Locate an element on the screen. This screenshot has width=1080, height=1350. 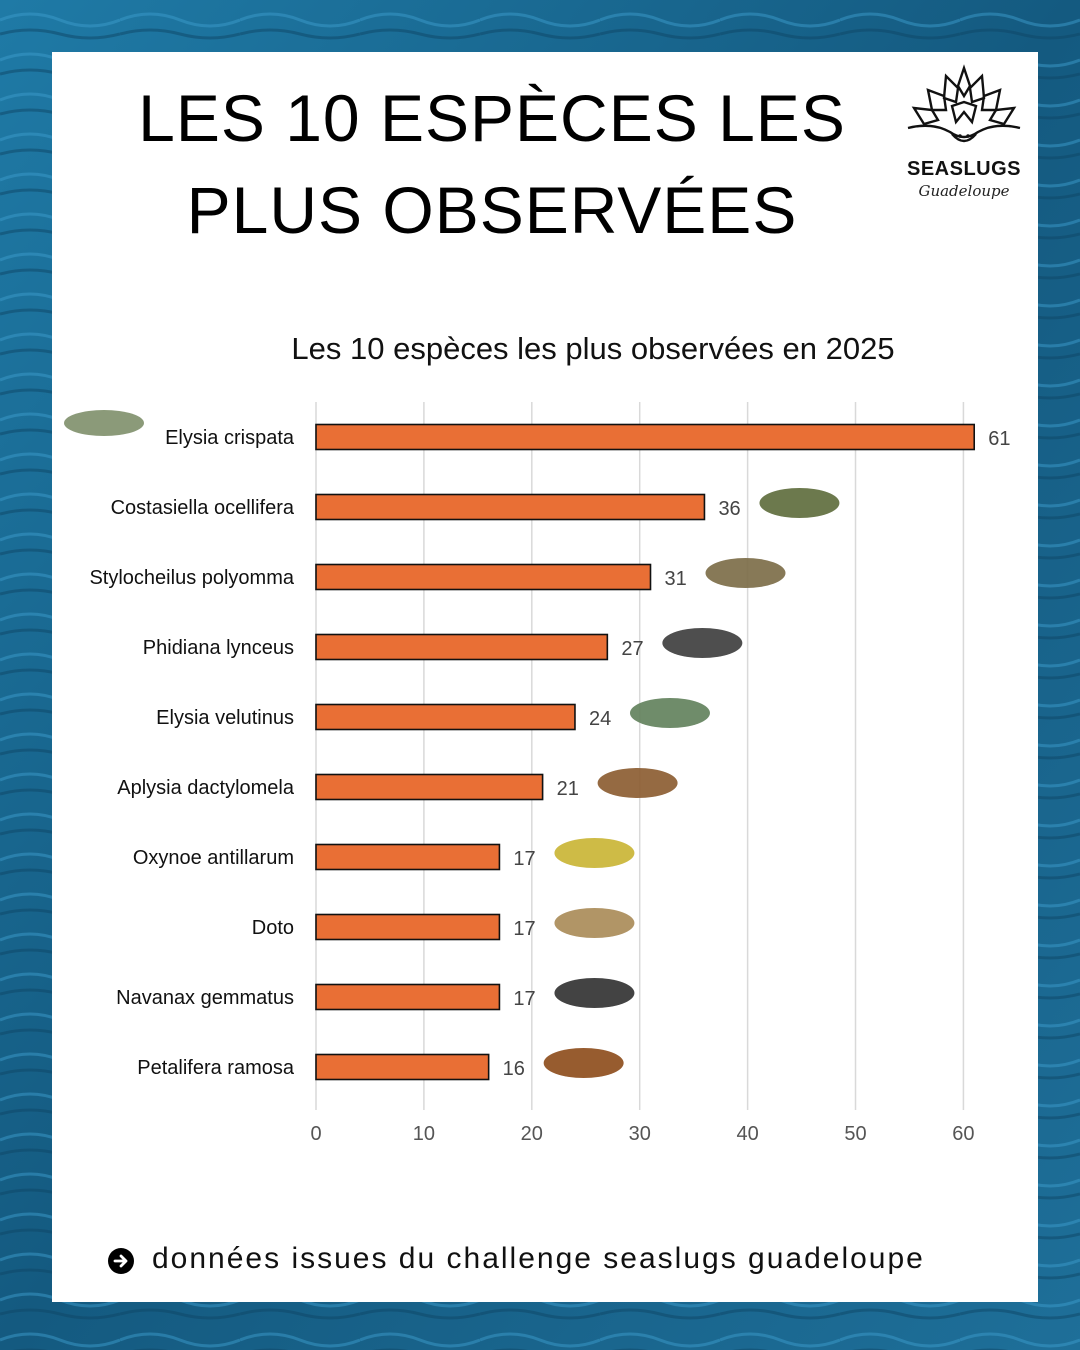
page-title: LES 10 ESPÈCES LES PLUS OBSERVÉES is located at coordinates (492, 164).